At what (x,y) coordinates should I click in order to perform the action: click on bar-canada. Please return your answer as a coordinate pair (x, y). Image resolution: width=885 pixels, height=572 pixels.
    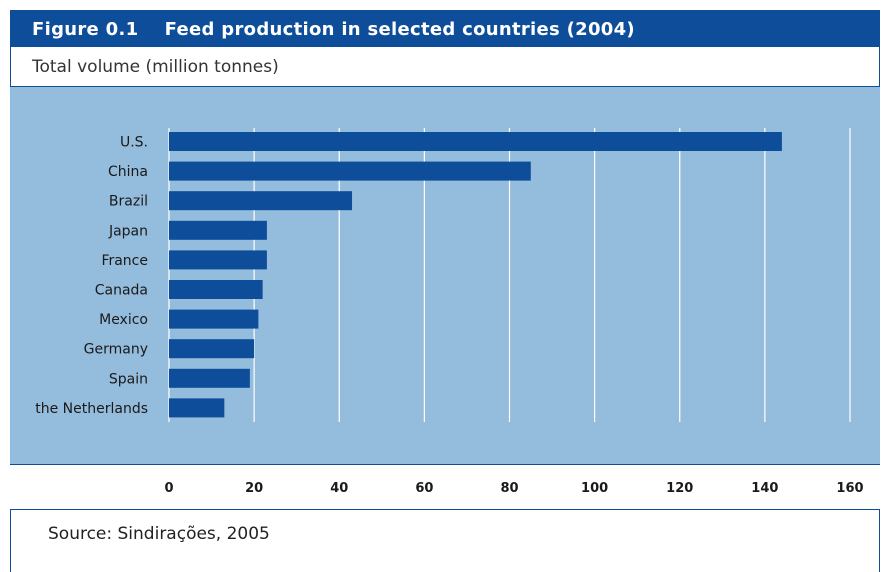
    Looking at the image, I should click on (216, 289).